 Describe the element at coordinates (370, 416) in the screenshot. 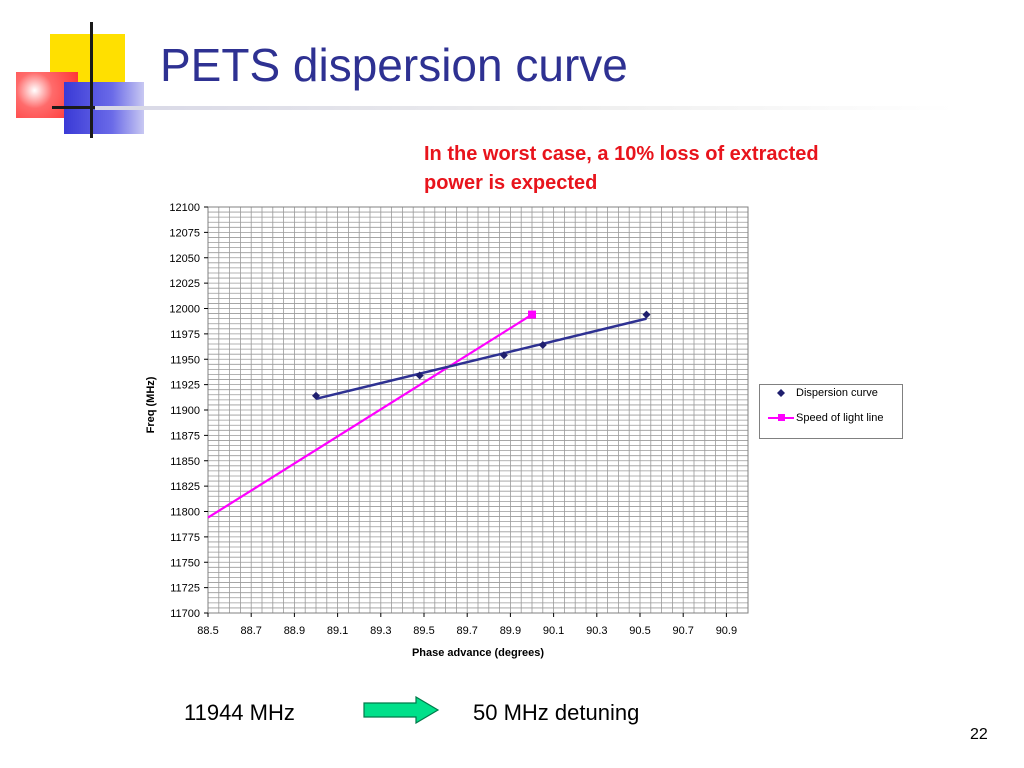

I see `speed-of-light-line` at that location.